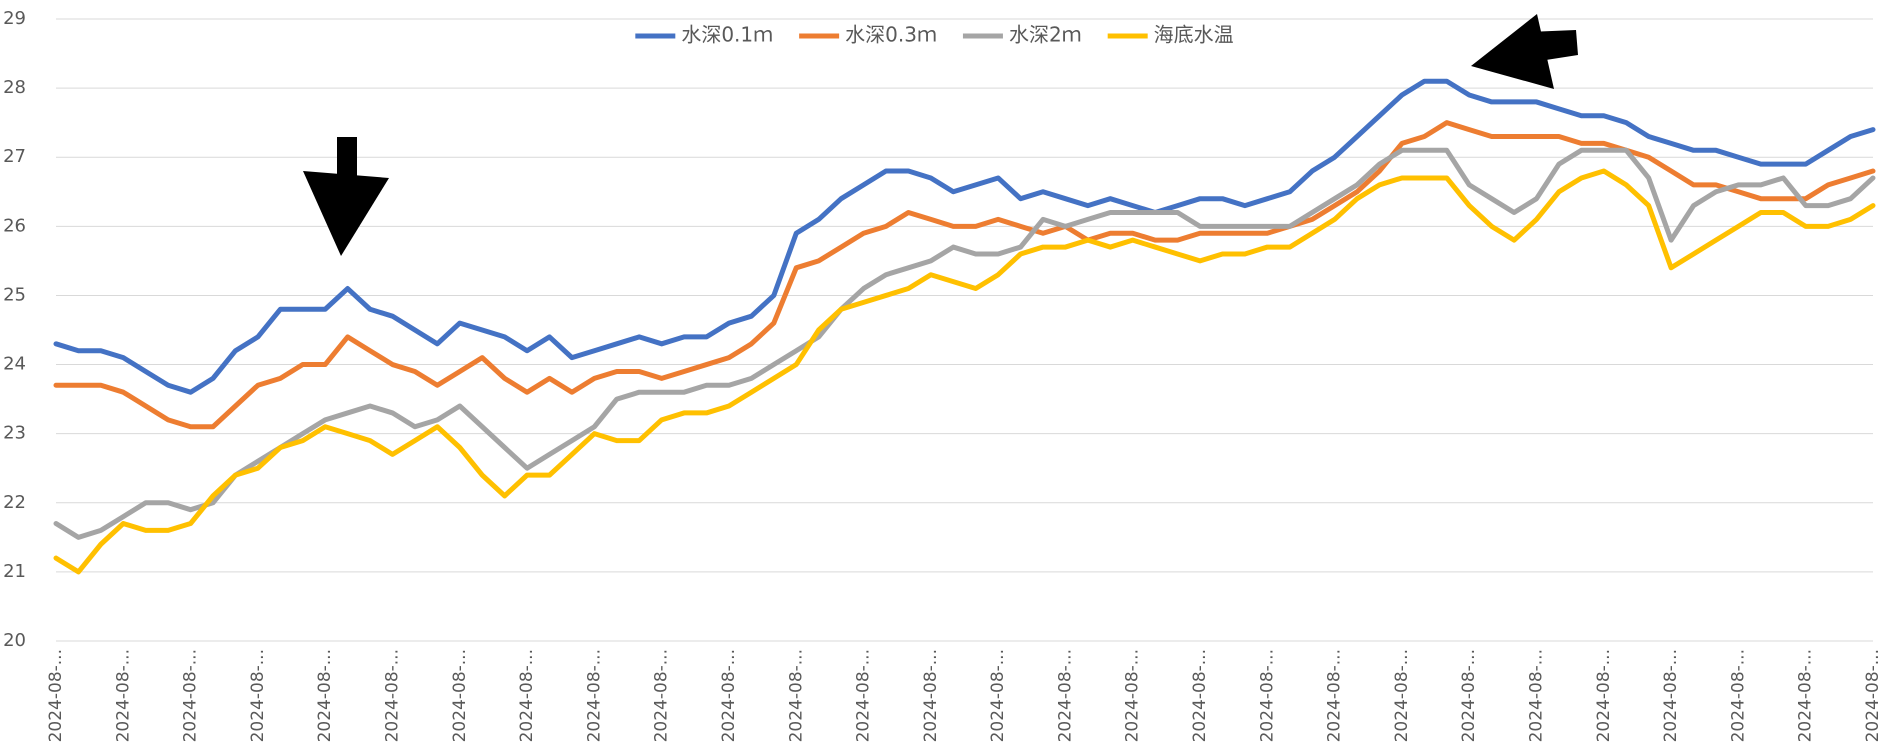 Image resolution: width=1878 pixels, height=747 pixels. I want to click on legend-label: 水深0.3ｍ, so click(891, 35).